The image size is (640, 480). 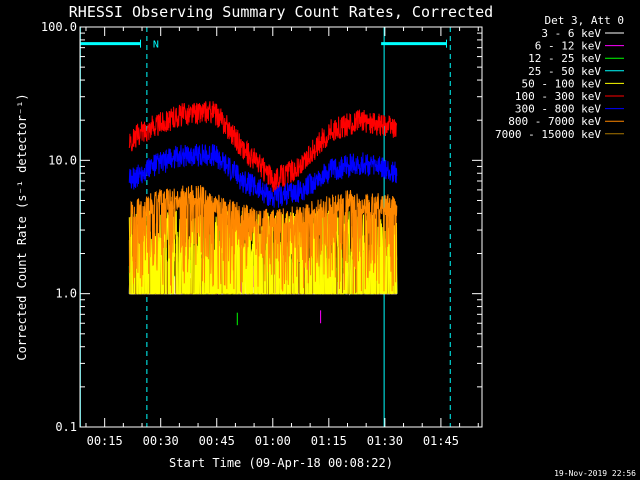 What do you see at coordinates (105, 441) in the screenshot?
I see `x-tick-label-0: 00:15` at bounding box center [105, 441].